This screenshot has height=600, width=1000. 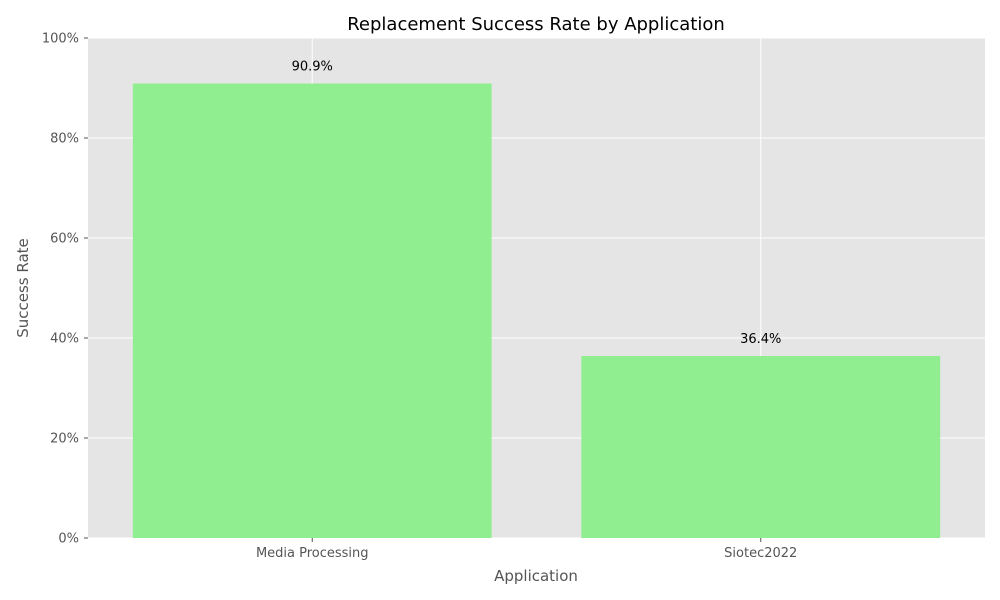 I want to click on y-tick-label: 60%, so click(x=64, y=239).